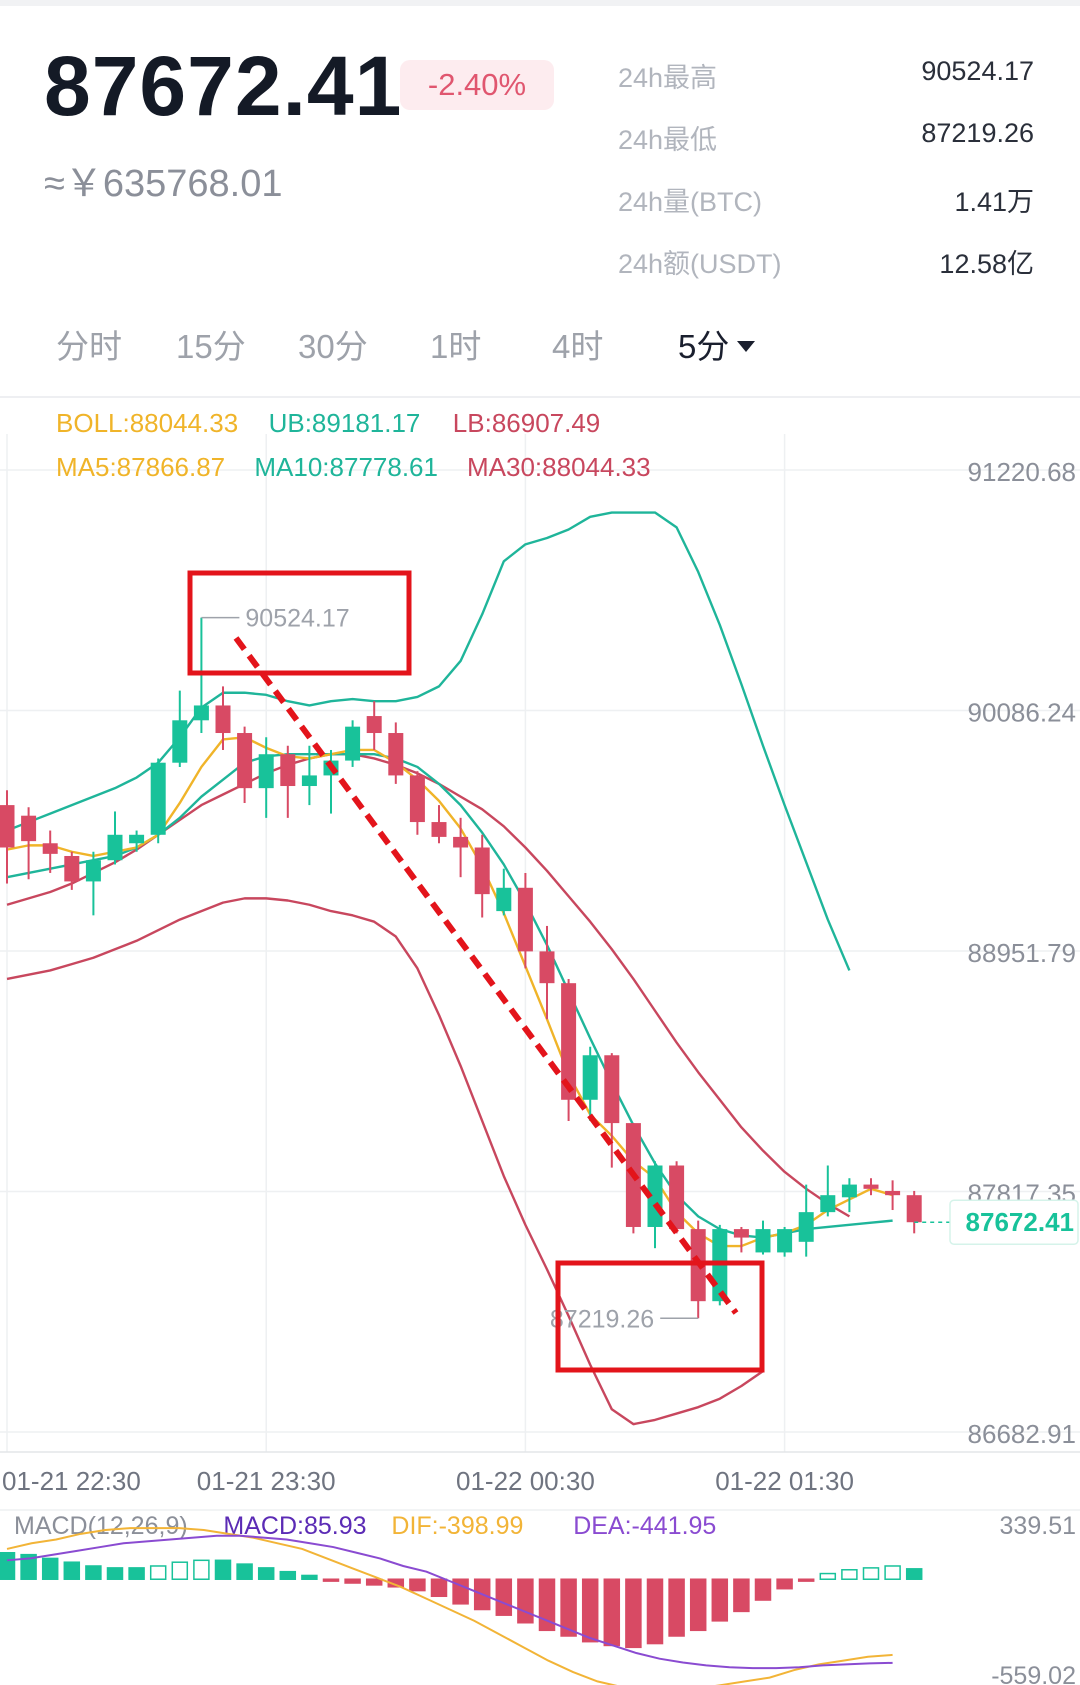 The image size is (1080, 1685). I want to click on stat-value-high: 90524.17, so click(977, 71).